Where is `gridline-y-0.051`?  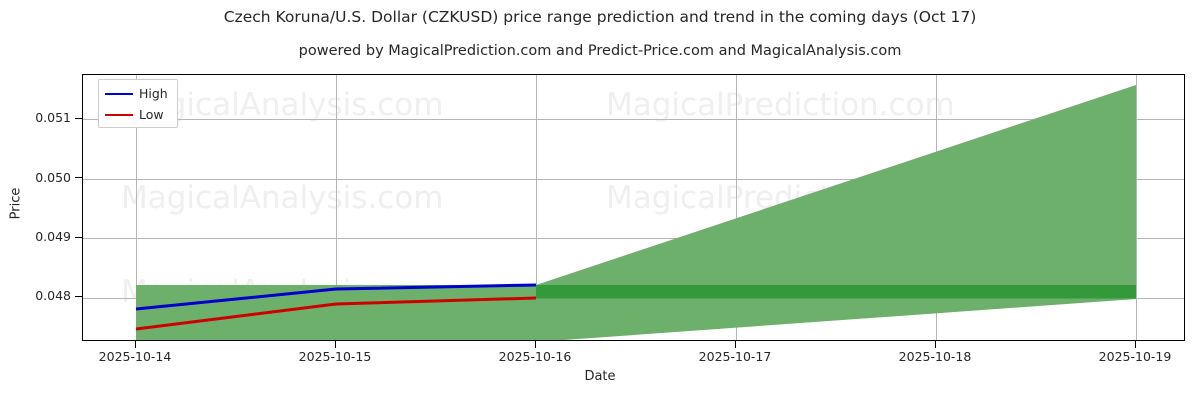
gridline-y-0.051 is located at coordinates (633, 119).